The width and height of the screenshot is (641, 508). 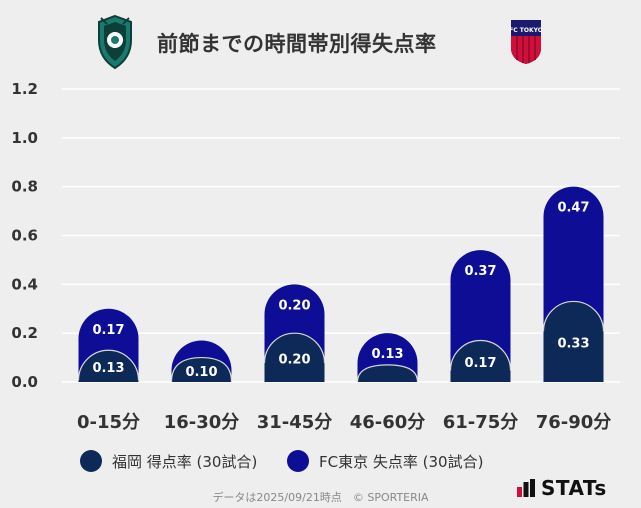 What do you see at coordinates (526, 488) in the screenshot?
I see `stats-logo-icon` at bounding box center [526, 488].